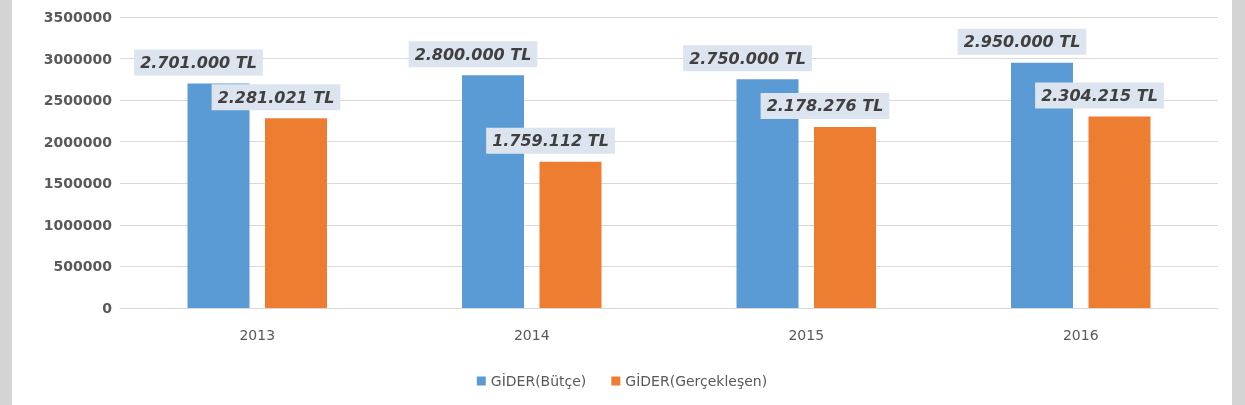 The width and height of the screenshot is (1245, 405). What do you see at coordinates (747, 58) in the screenshot?
I see `data-label: 2.750.000 TL` at bounding box center [747, 58].